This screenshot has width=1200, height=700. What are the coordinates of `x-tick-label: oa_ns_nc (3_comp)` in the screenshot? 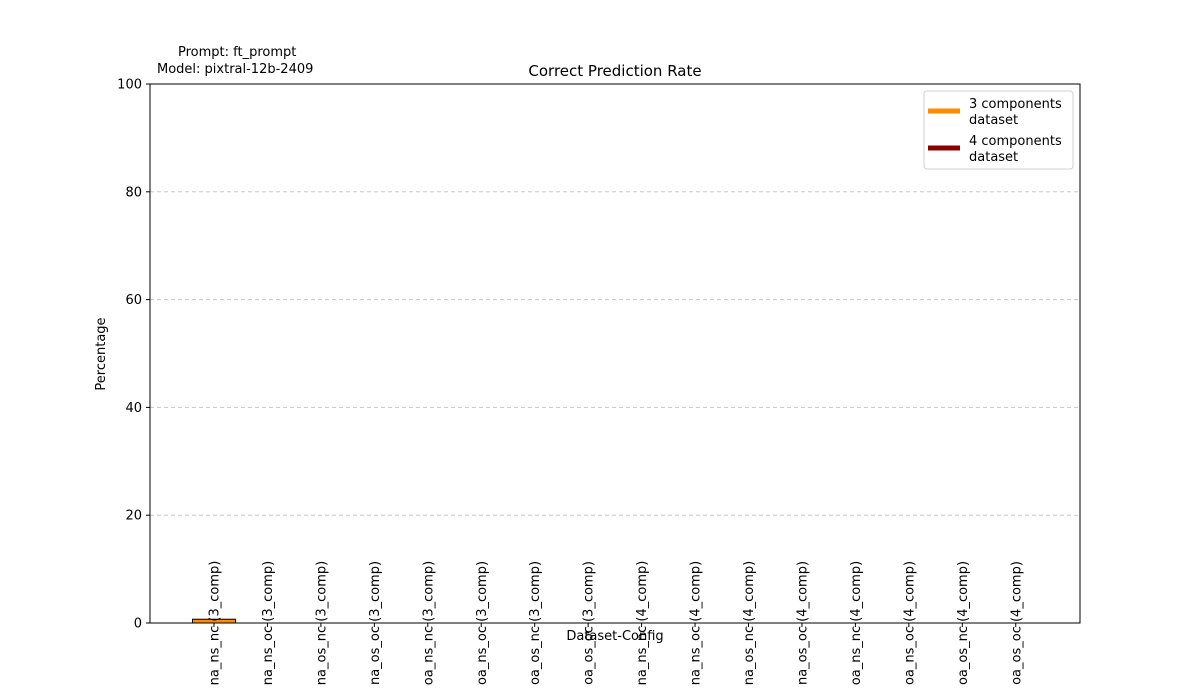 It's located at (428, 623).